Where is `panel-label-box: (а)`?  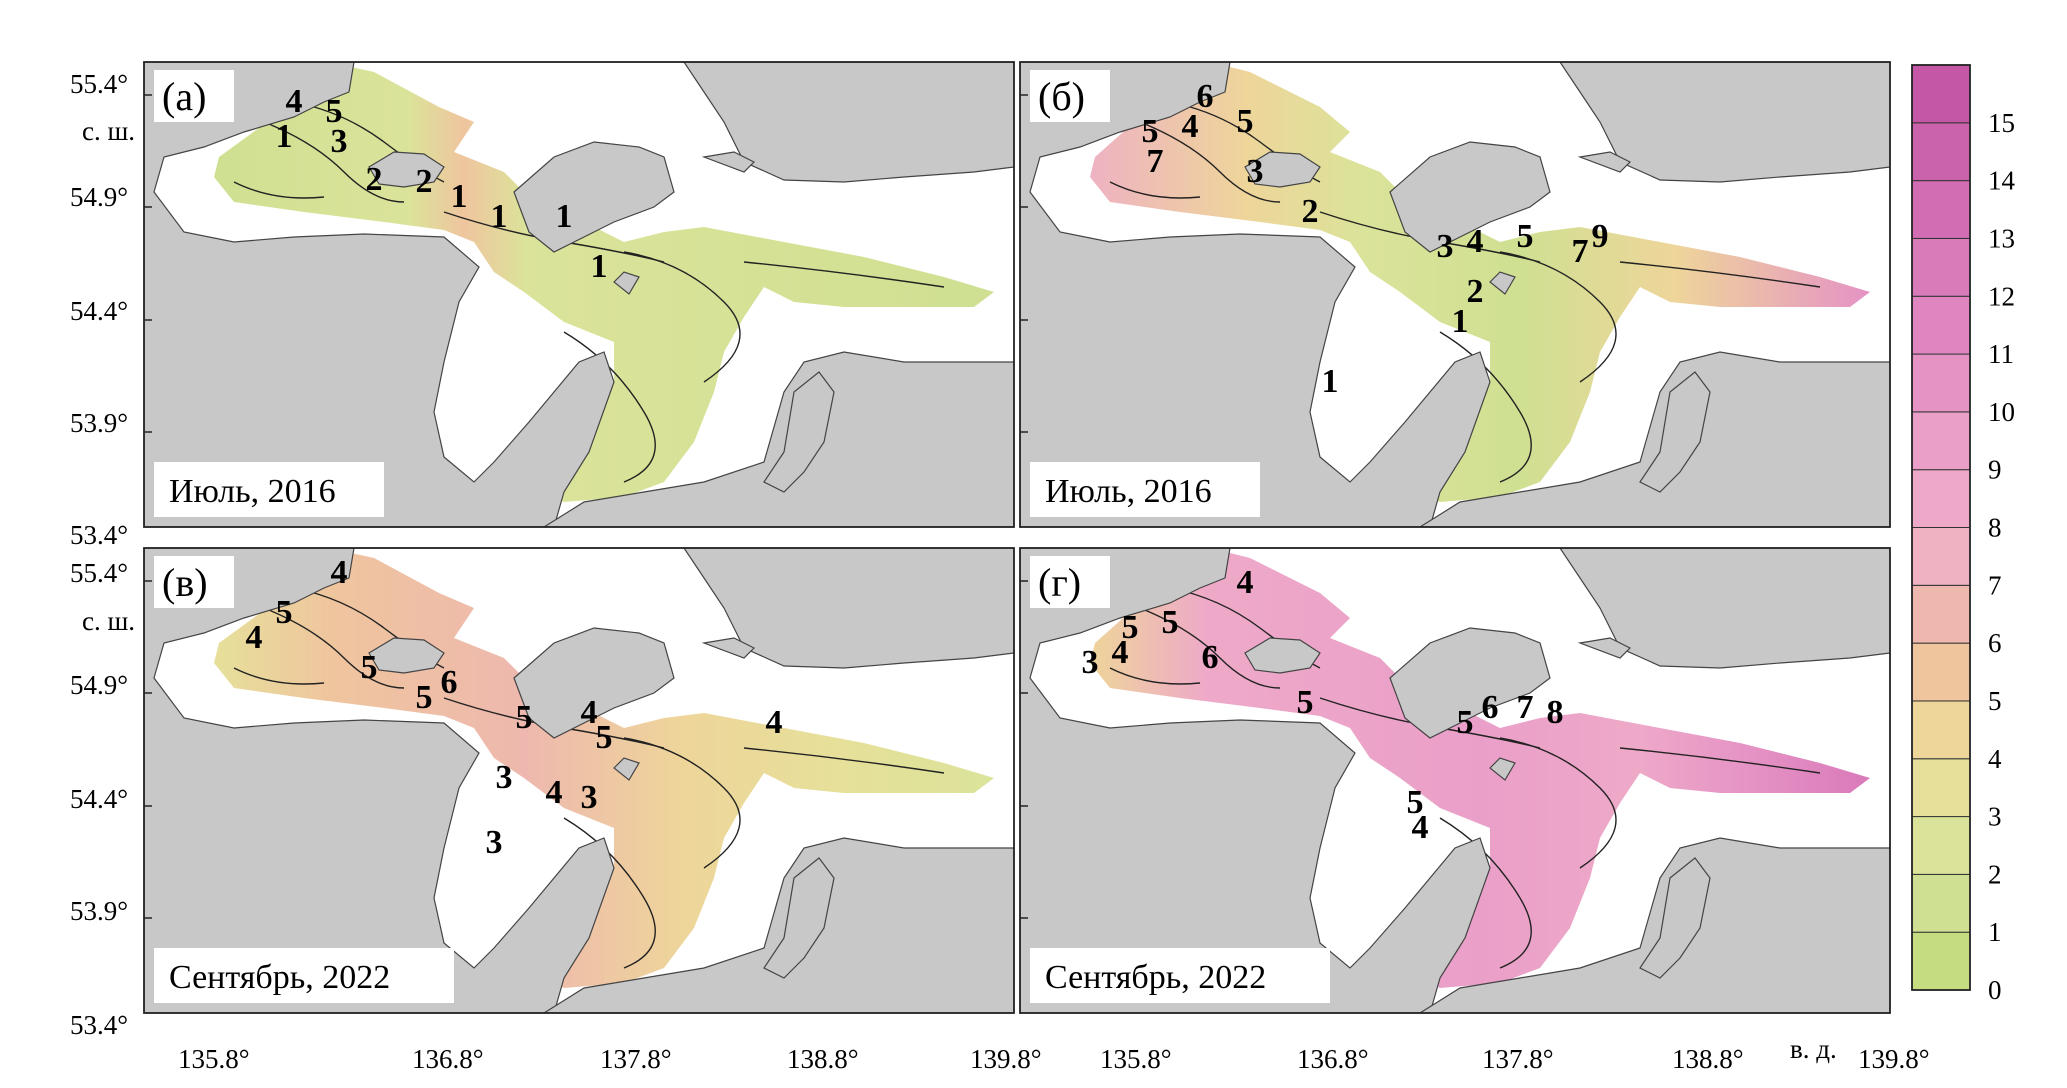
panel-label-box: (а) is located at coordinates (194, 96).